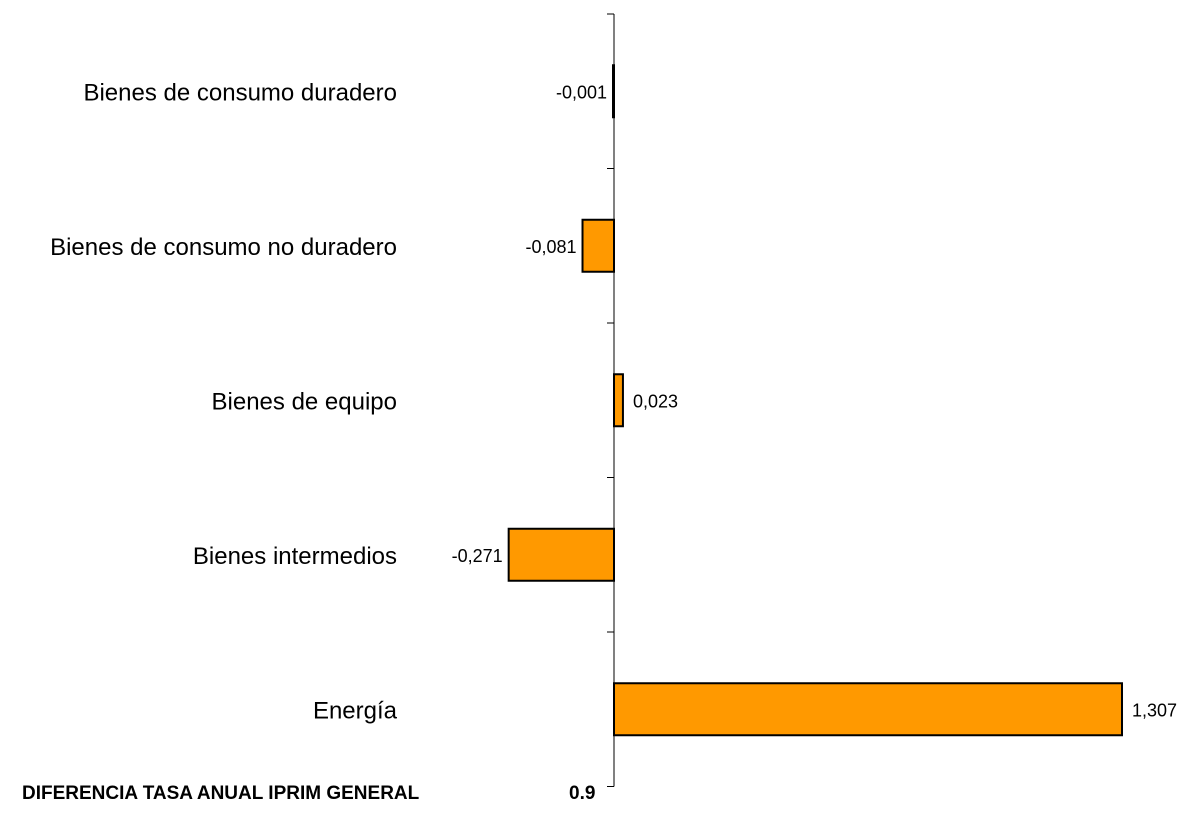 This screenshot has width=1189, height=829. Describe the element at coordinates (477, 556) in the screenshot. I see `data-label: -0,271` at that location.